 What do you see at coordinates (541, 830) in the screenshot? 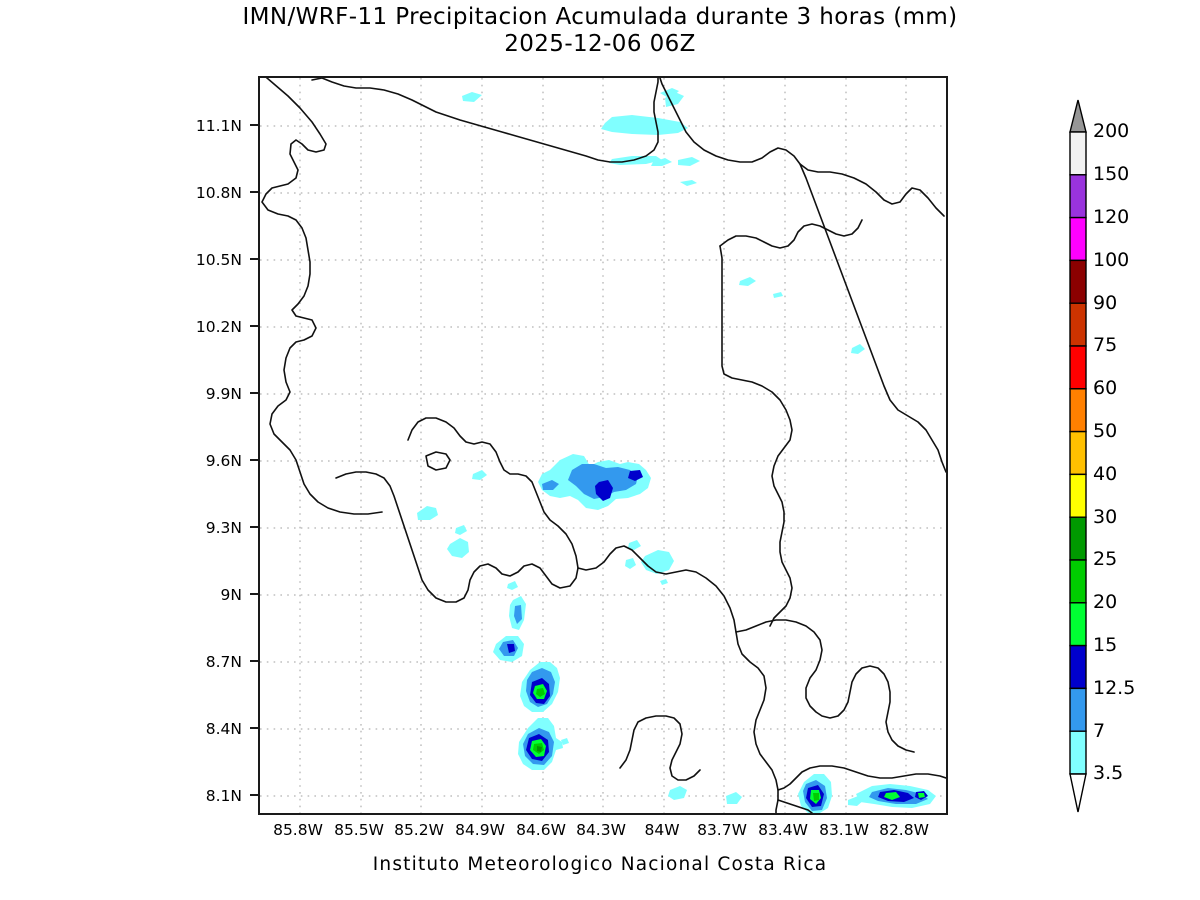
I see `x-axis-label-4: 84.6W` at bounding box center [541, 830].